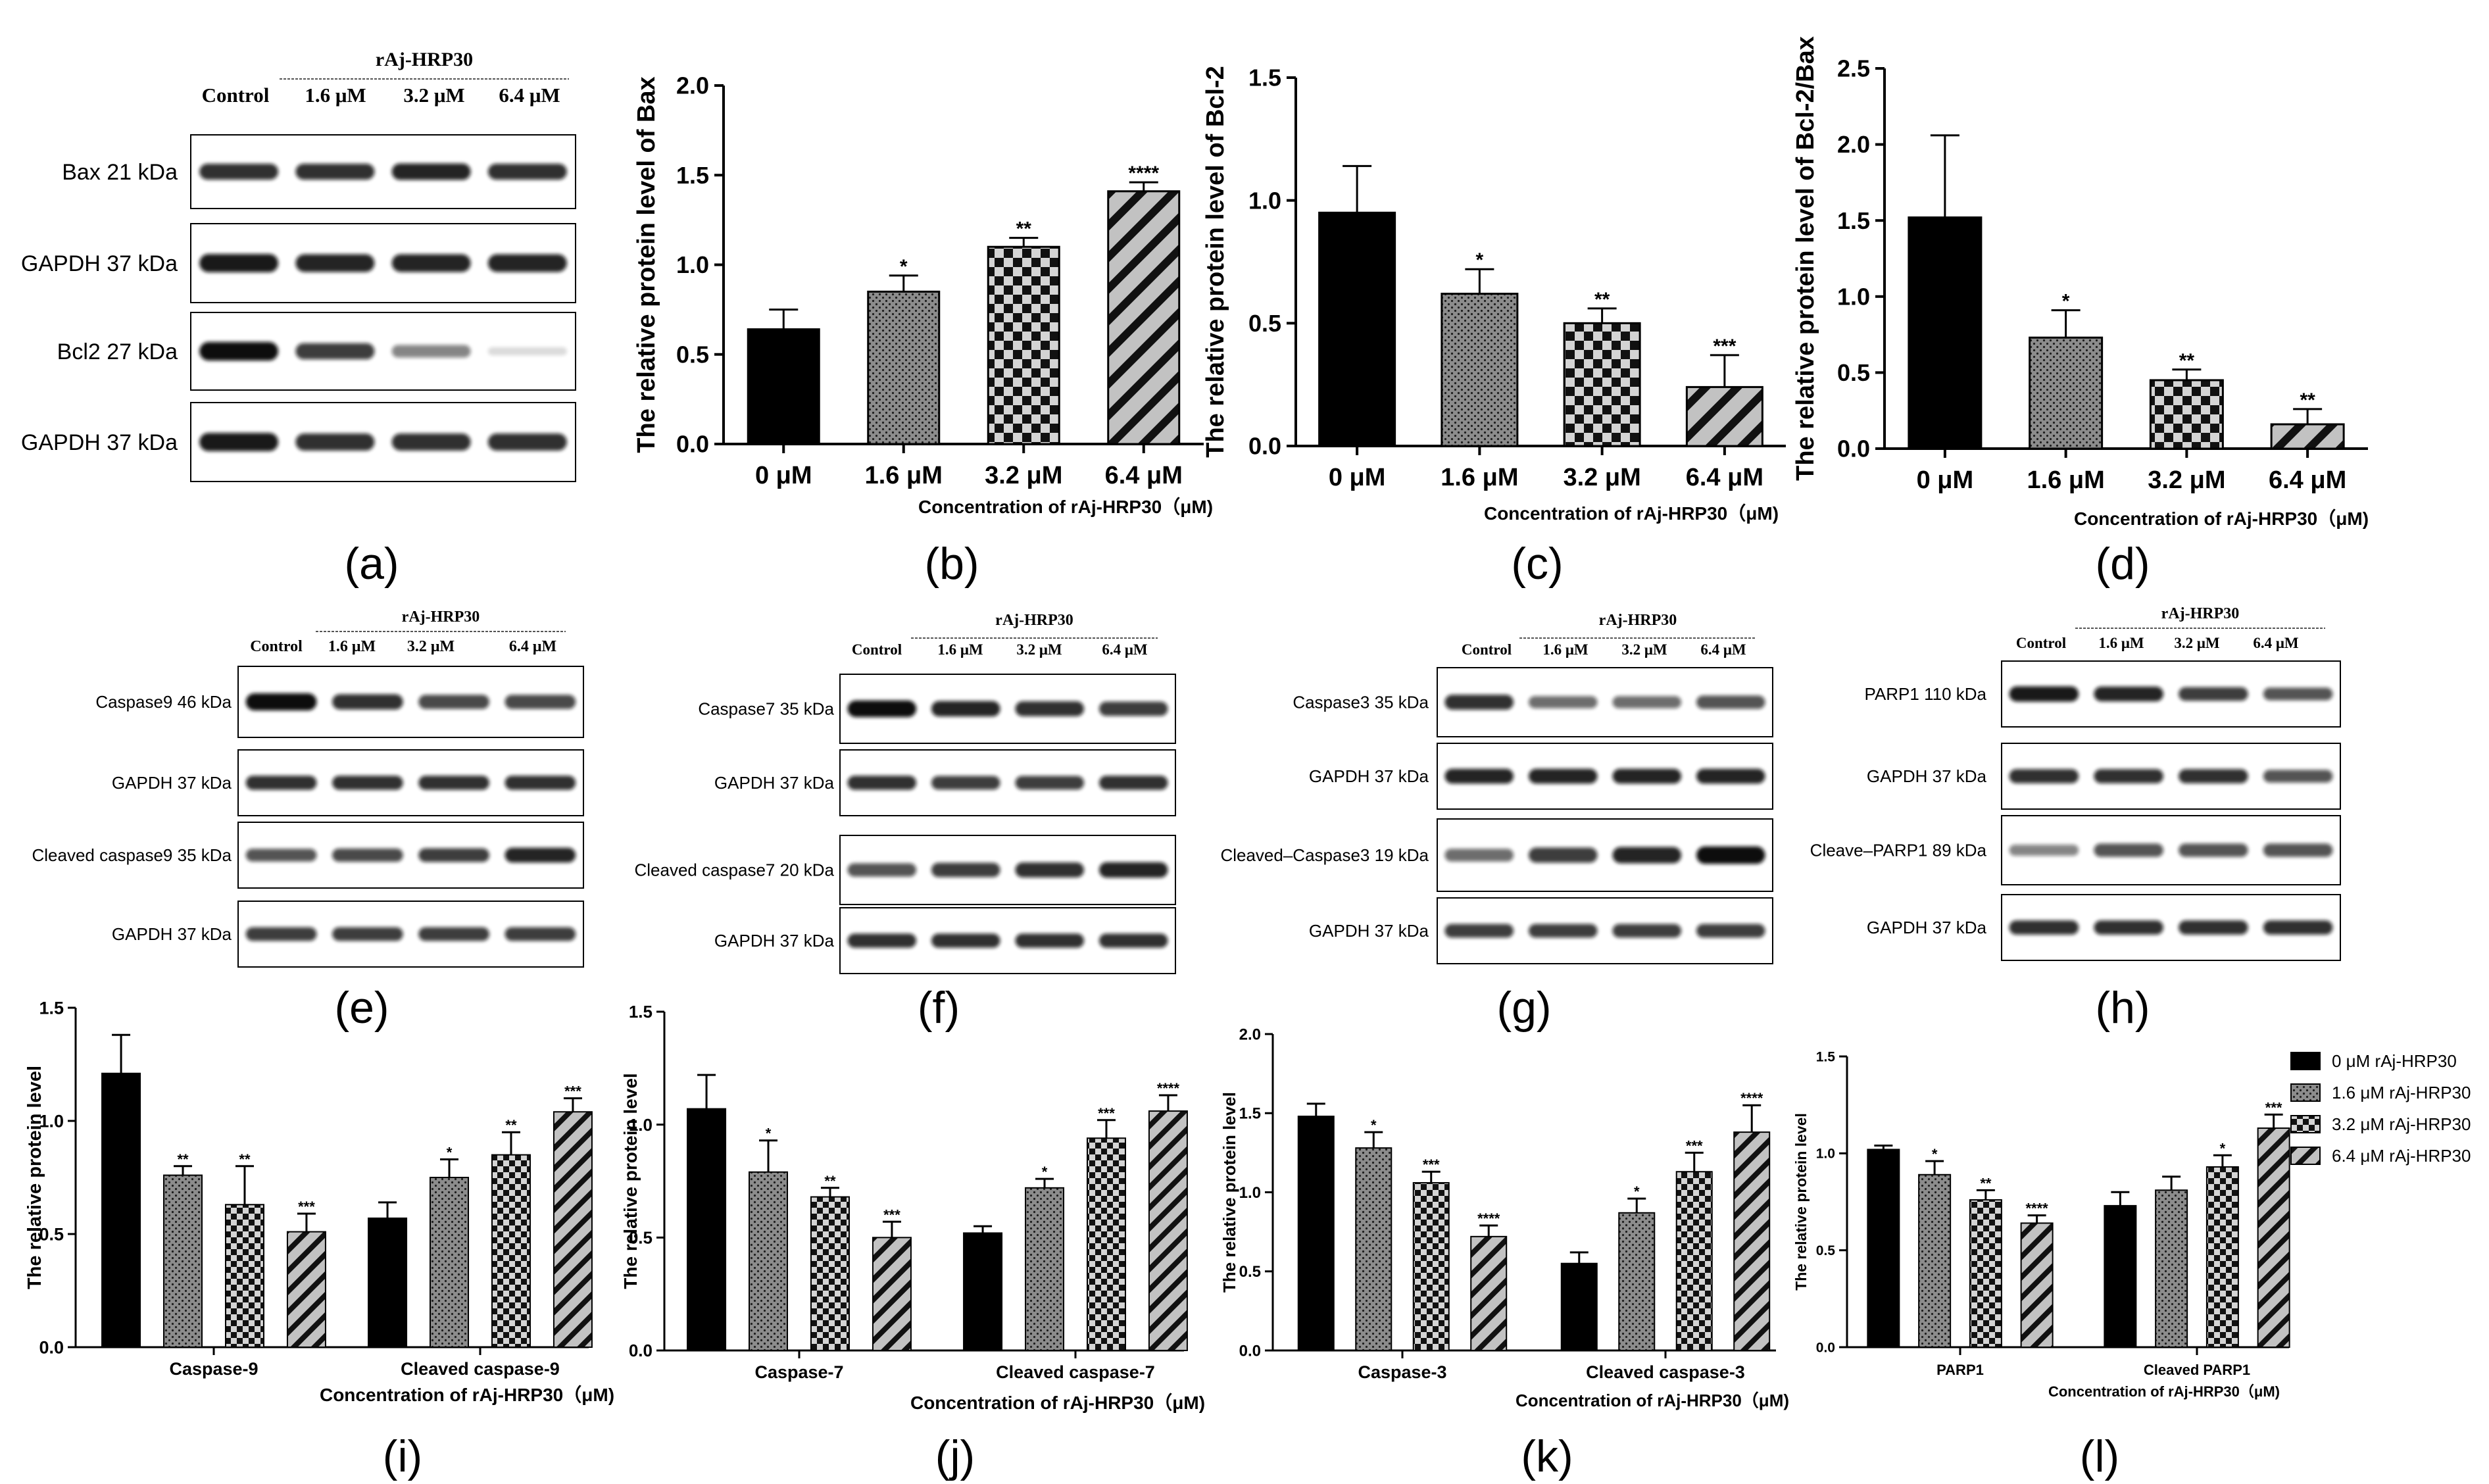 The height and width of the screenshot is (1484, 2489). Describe the element at coordinates (1960, 1370) in the screenshot. I see `x-group-label: PARP1` at that location.